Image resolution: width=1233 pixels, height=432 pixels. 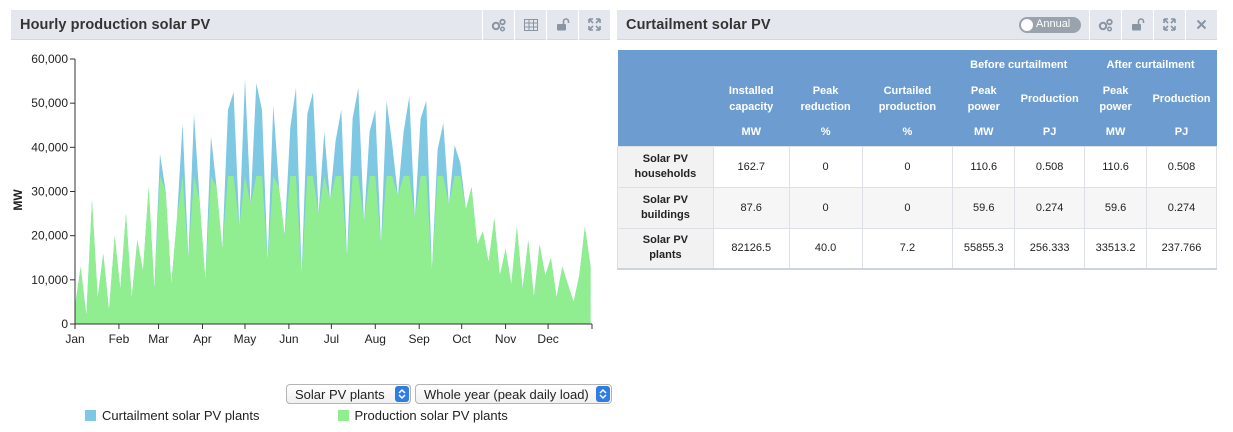 What do you see at coordinates (1050, 248) in the screenshot?
I see `table-cell: 256.333` at bounding box center [1050, 248].